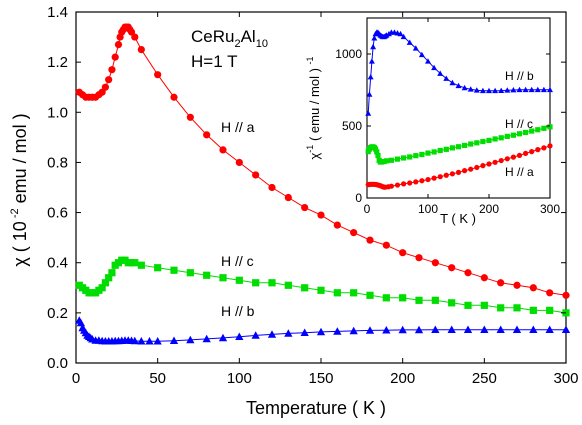 The image size is (582, 425). Describe the element at coordinates (157, 378) in the screenshot. I see `x-tick-label: 50` at that location.